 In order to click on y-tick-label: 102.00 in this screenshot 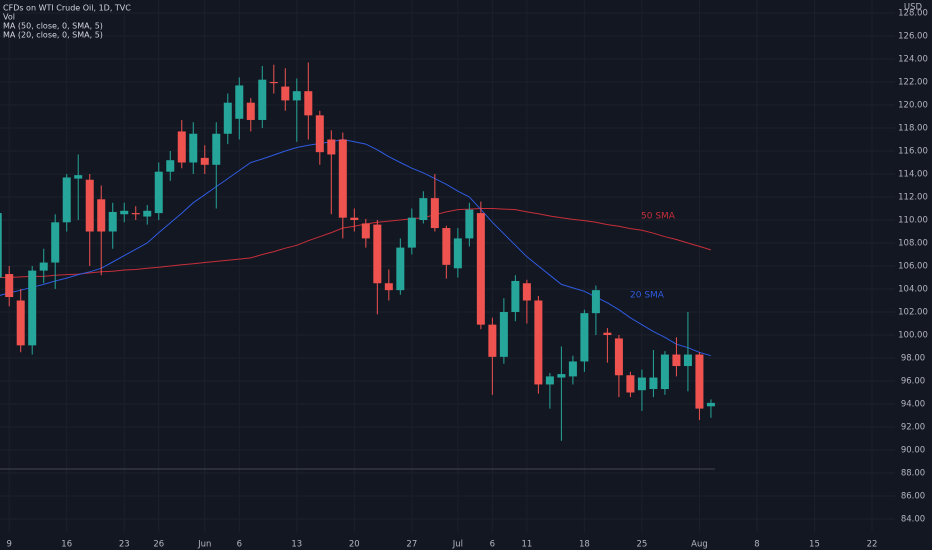, I will do `click(913, 313)`.